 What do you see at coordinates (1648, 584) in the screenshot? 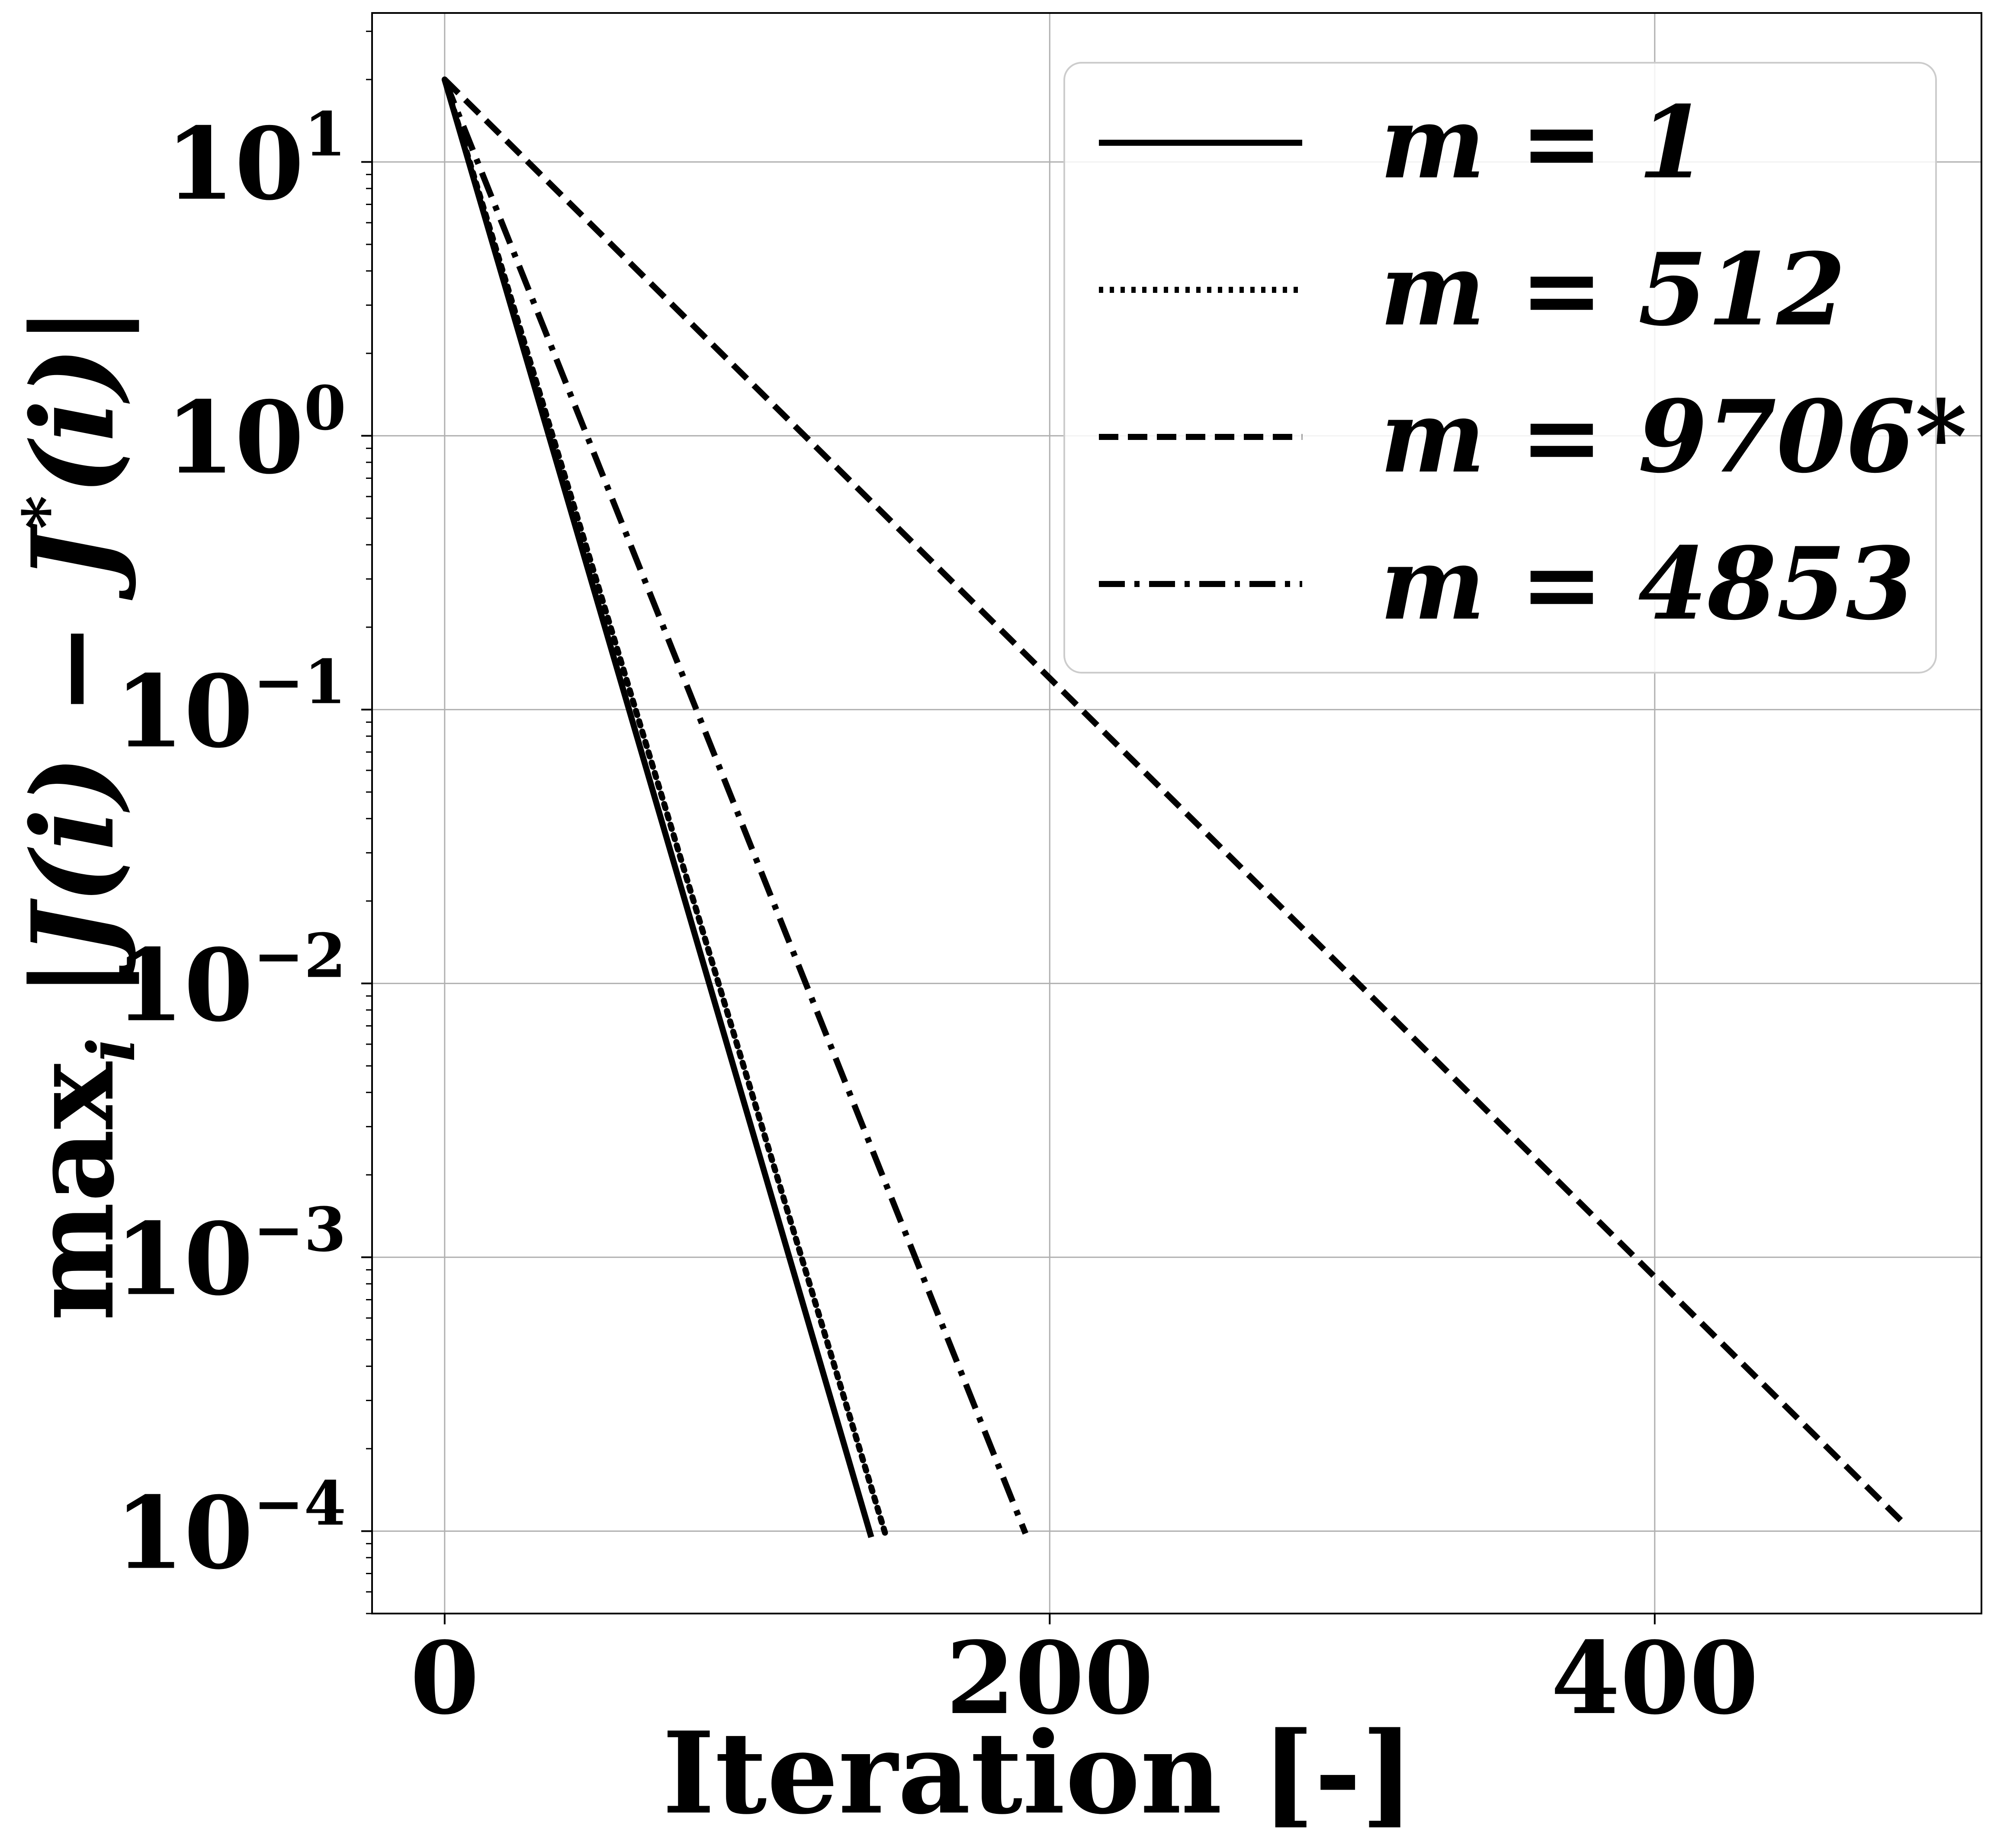
I see `legend-label-4: m = 4853` at bounding box center [1648, 584].